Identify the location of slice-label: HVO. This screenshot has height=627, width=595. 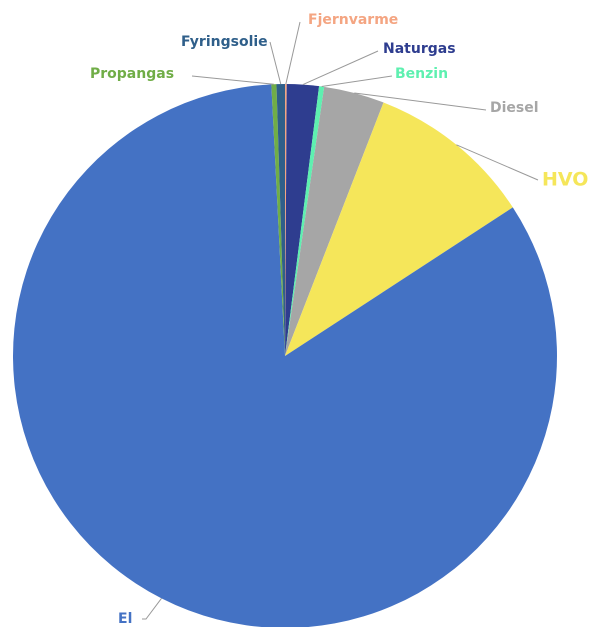
(565, 180).